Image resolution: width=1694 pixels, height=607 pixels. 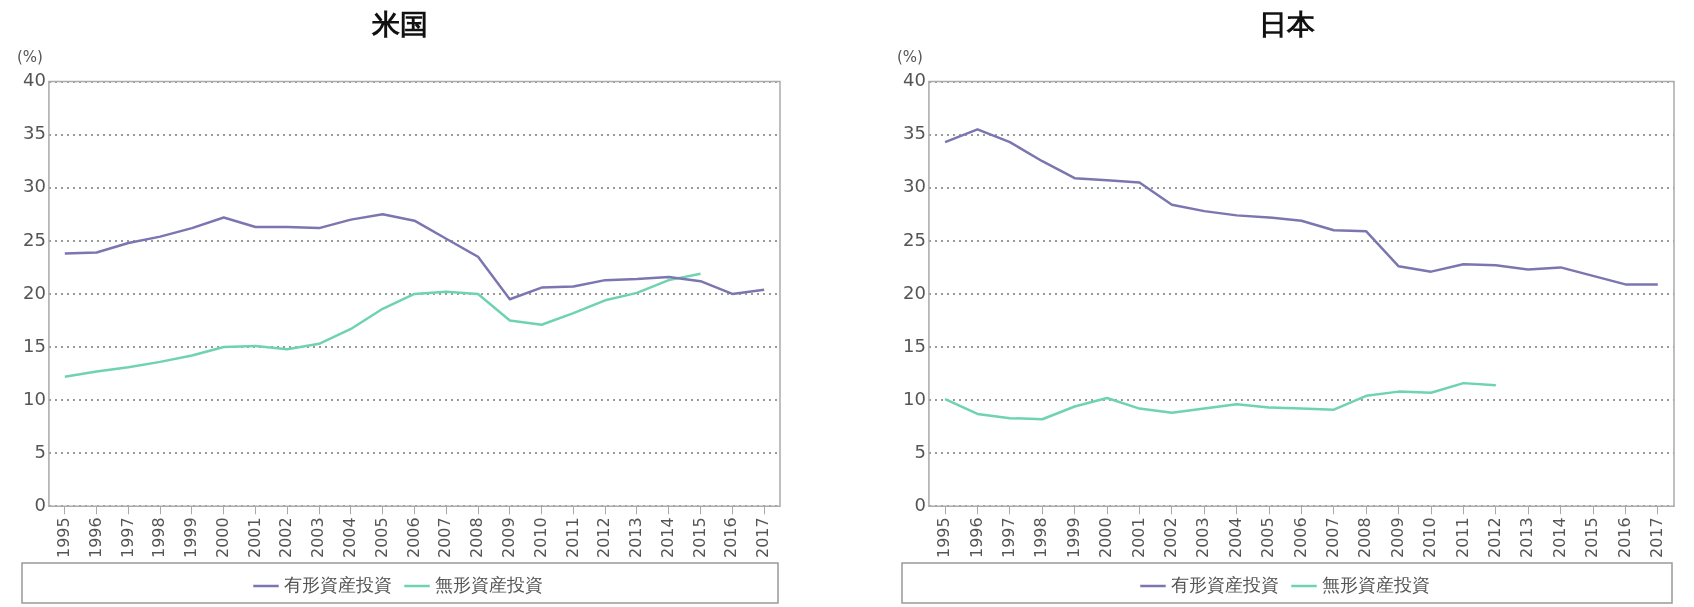 What do you see at coordinates (399, 25) in the screenshot?
I see `chart-title: 米国` at bounding box center [399, 25].